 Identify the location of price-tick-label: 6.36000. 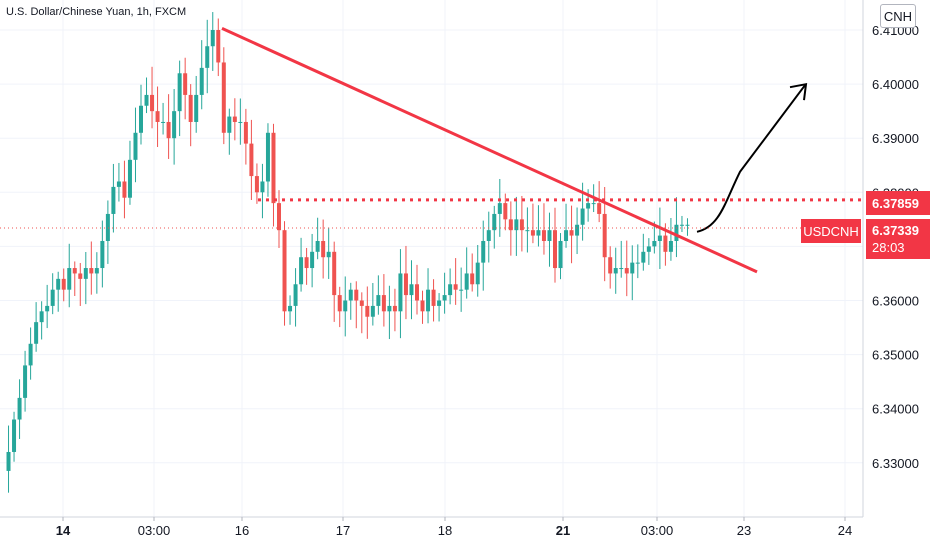
(895, 301).